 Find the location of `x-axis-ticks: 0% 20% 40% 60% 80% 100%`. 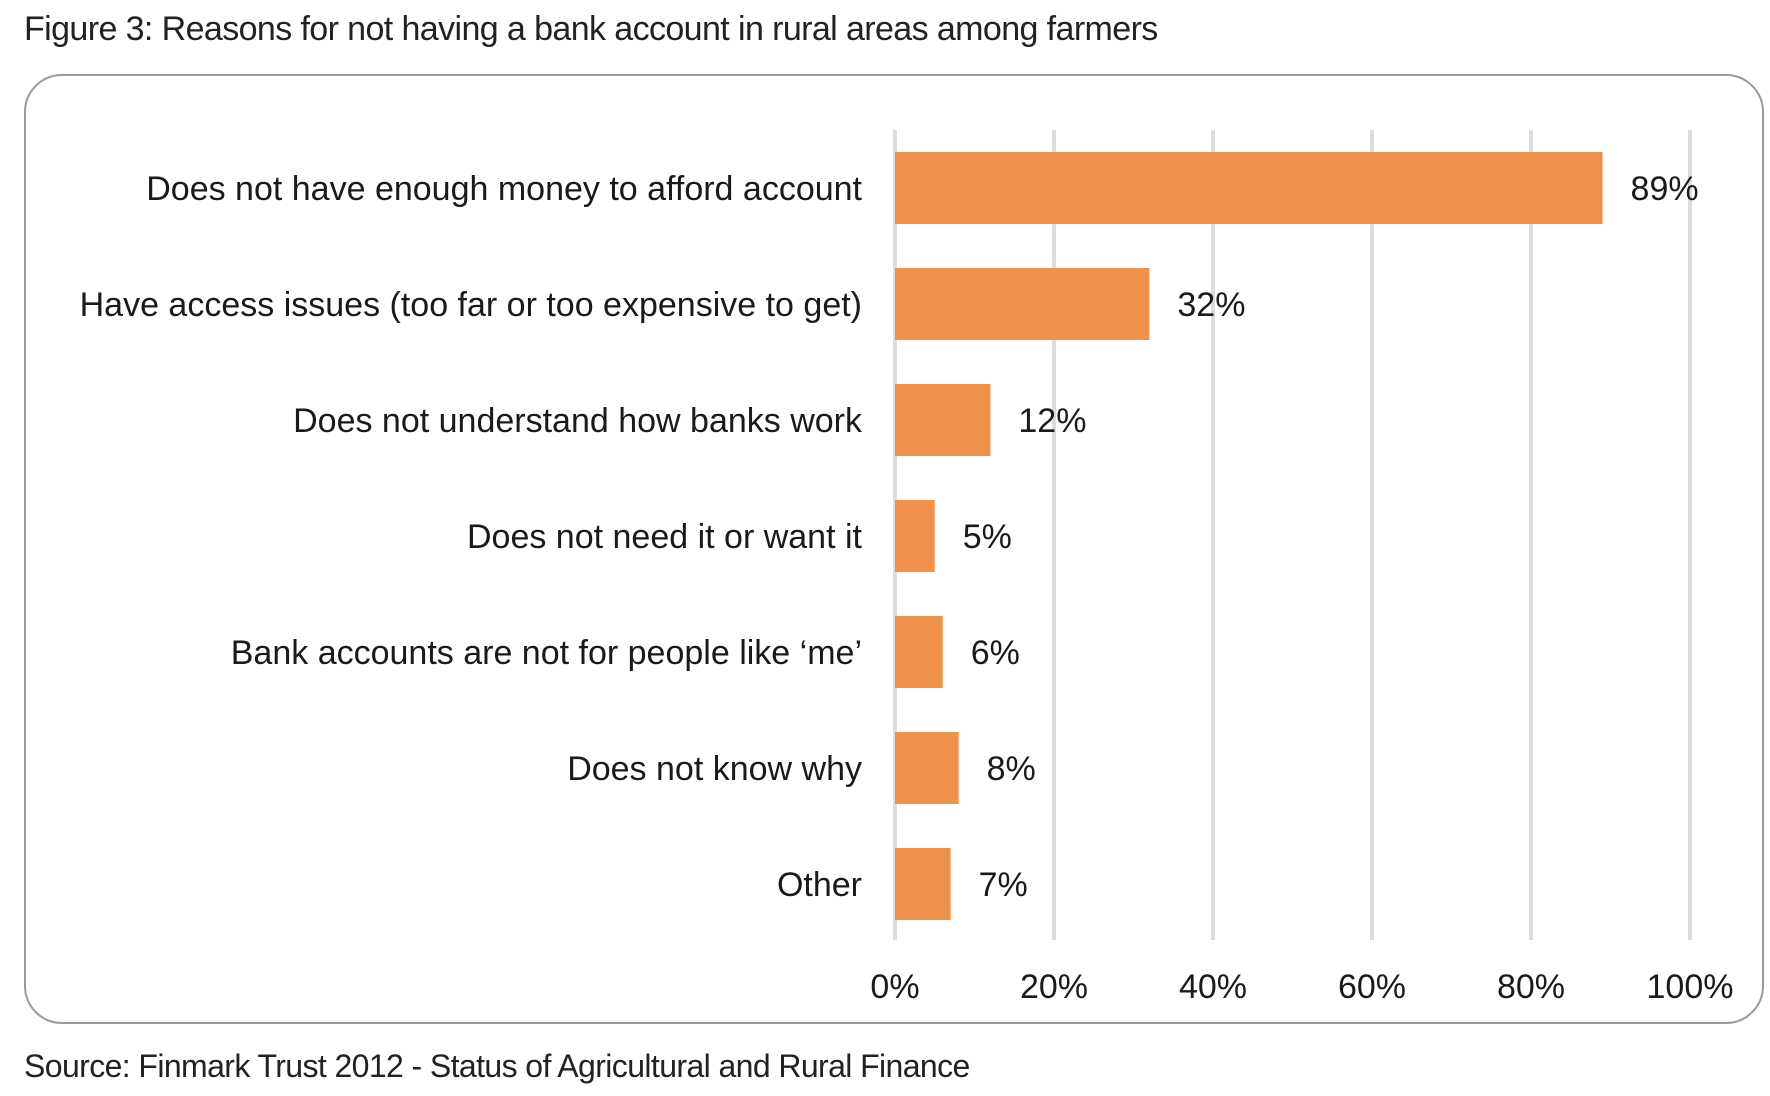

x-axis-ticks: 0% 20% 40% 60% 80% 100% is located at coordinates (1301, 987).